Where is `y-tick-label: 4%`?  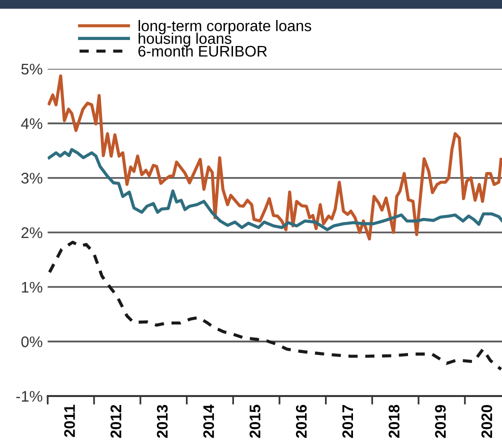
y-tick-label: 4% is located at coordinates (31, 123).